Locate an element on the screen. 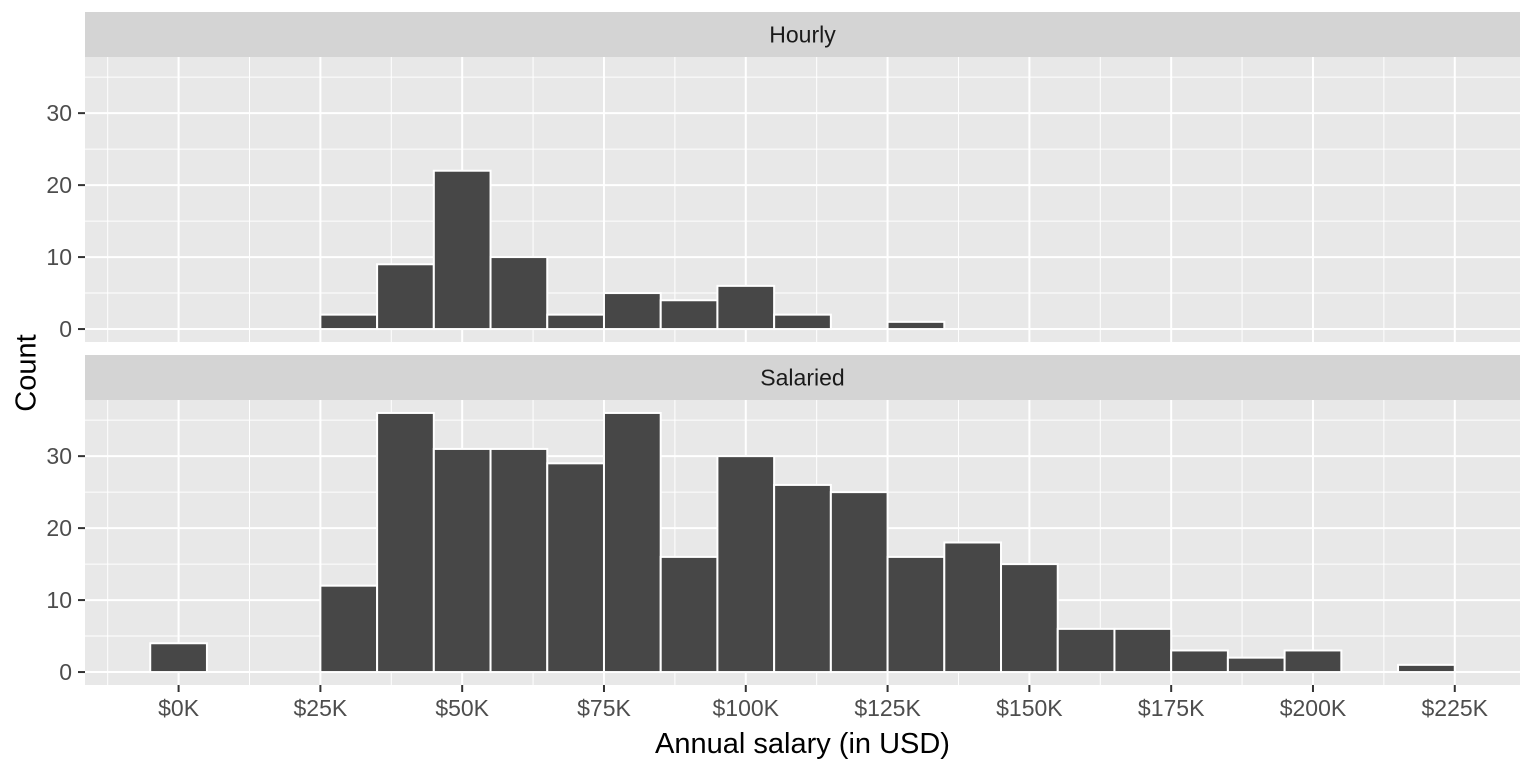  x-tick-label: $150K is located at coordinates (1029, 708).